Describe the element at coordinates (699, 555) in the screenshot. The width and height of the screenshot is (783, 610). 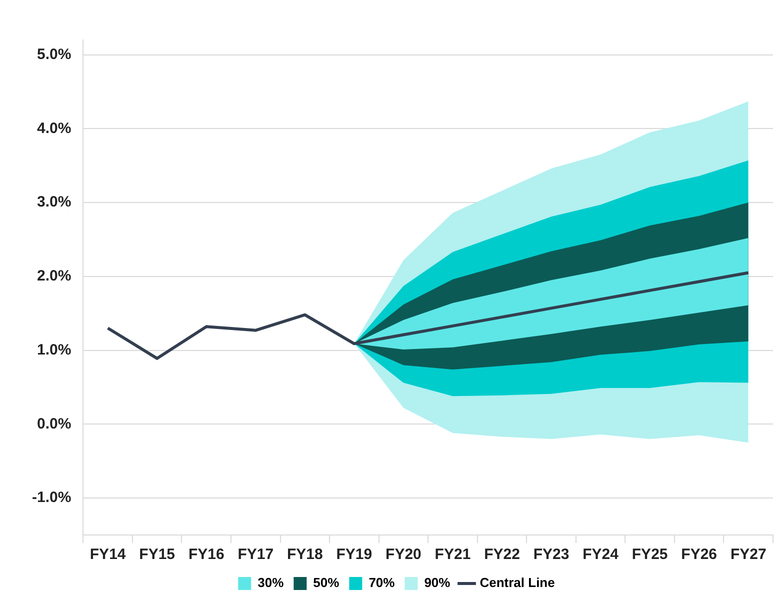
I see `x-tick-label: FY26` at that location.